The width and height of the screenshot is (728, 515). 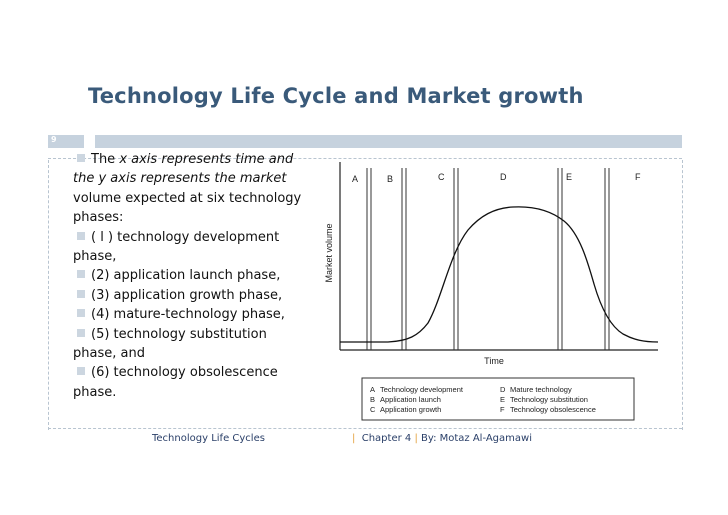 What do you see at coordinates (638, 177) in the screenshot?
I see `phase-label-f: F` at bounding box center [638, 177].